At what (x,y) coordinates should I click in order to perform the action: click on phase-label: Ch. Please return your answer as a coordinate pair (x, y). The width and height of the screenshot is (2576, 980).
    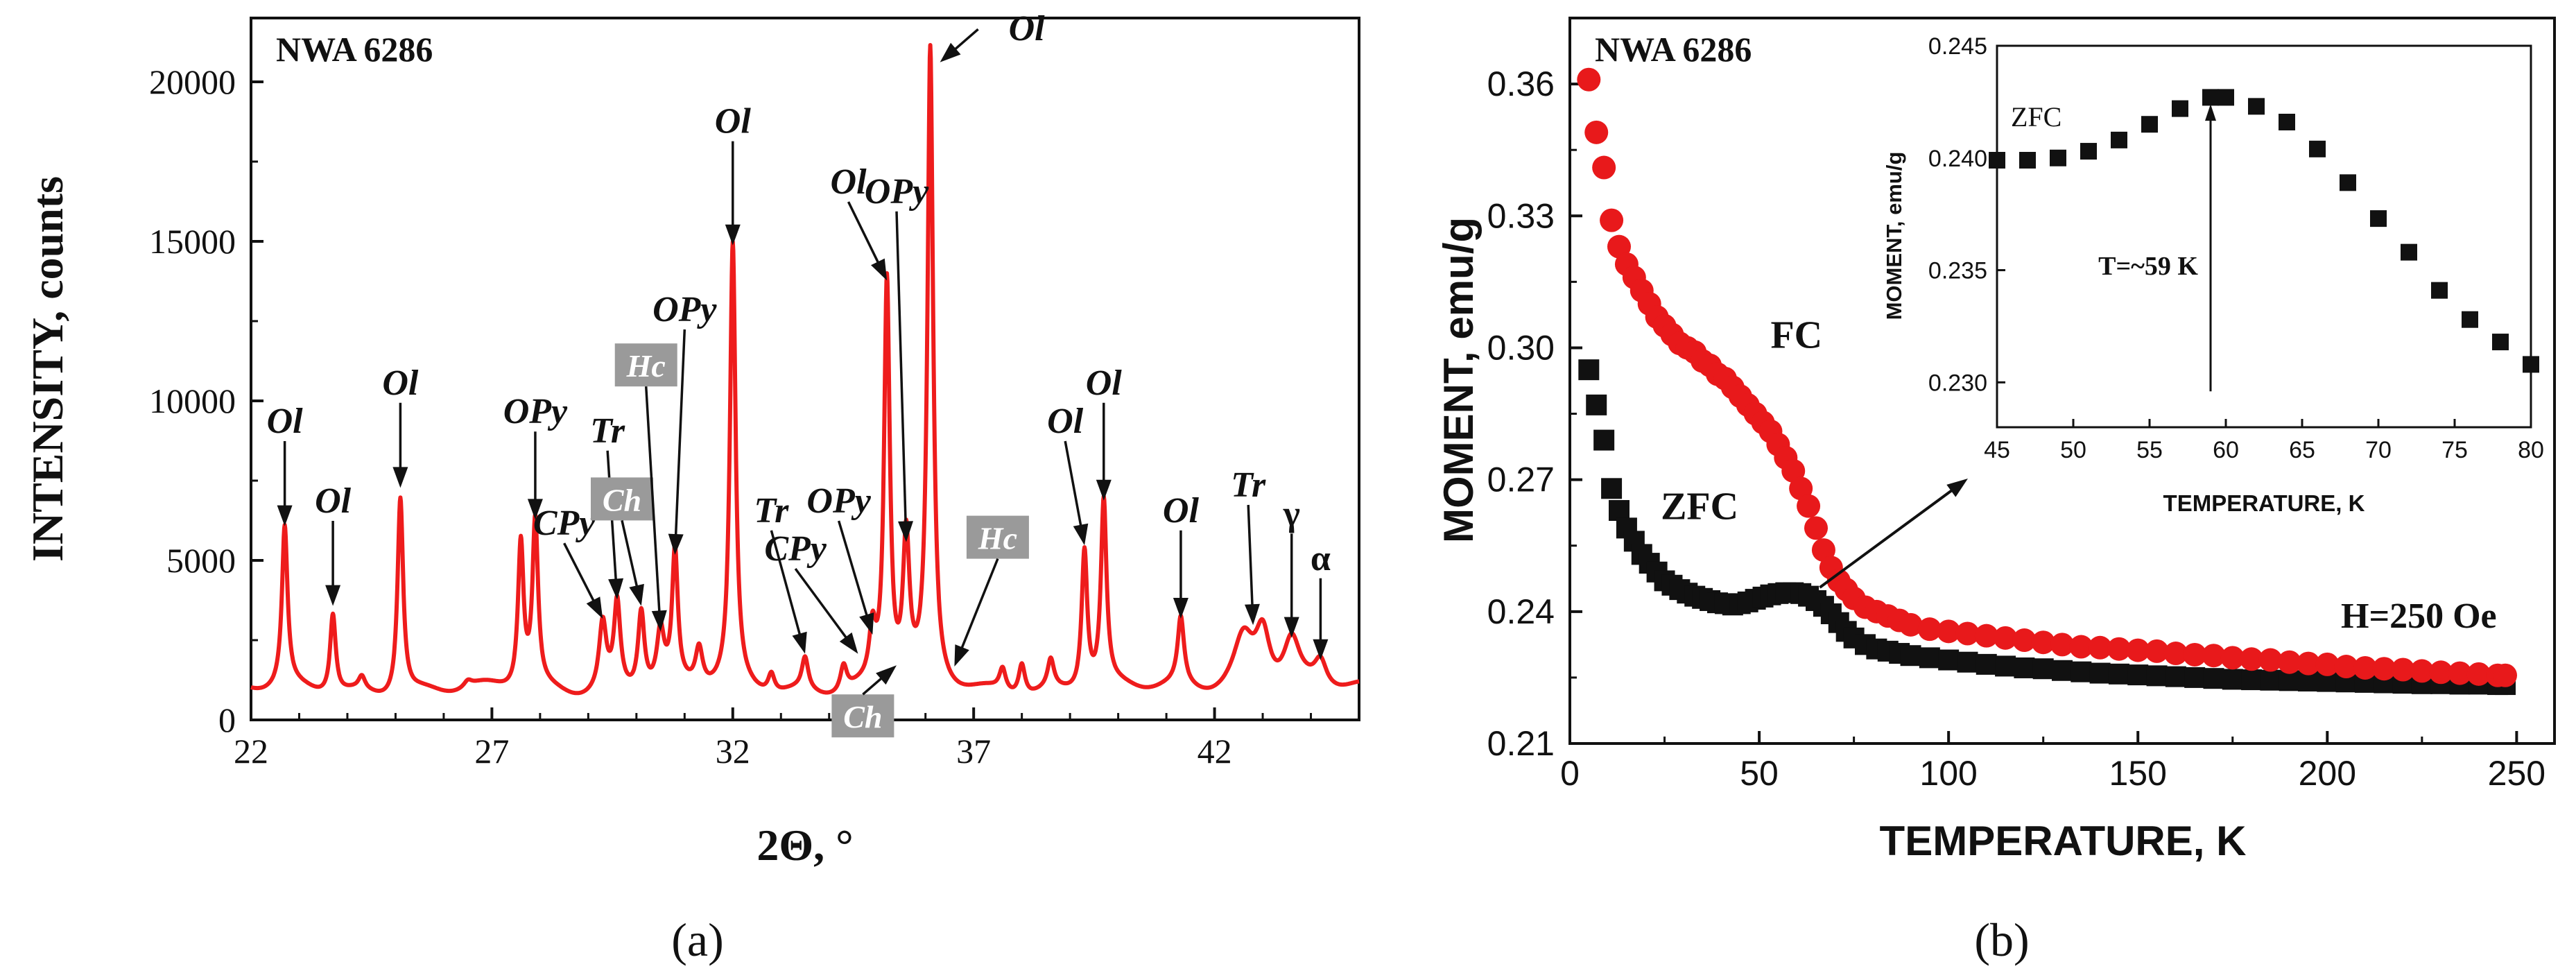
    Looking at the image, I should click on (622, 499).